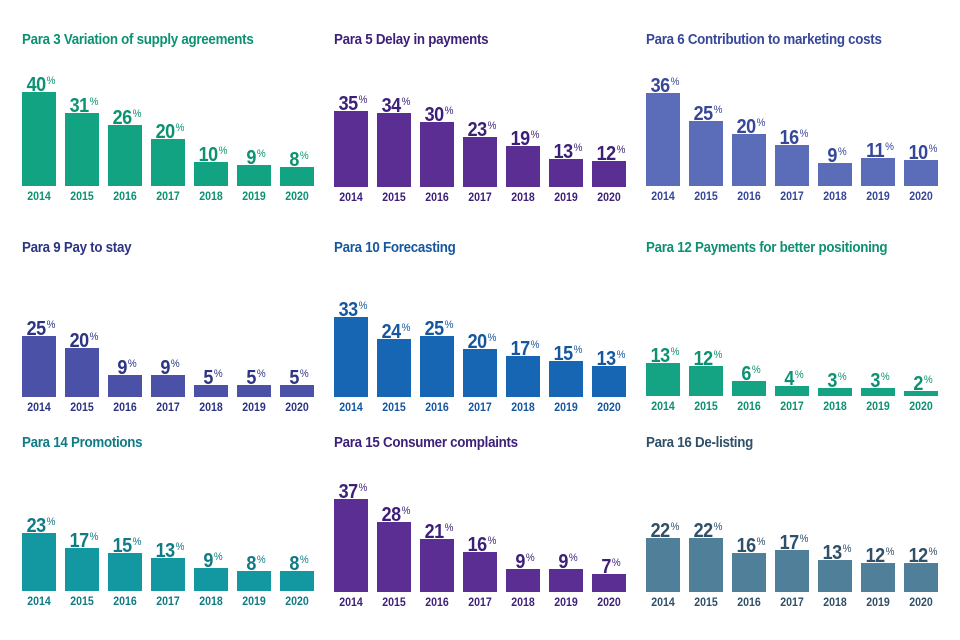 The width and height of the screenshot is (960, 640). What do you see at coordinates (523, 408) in the screenshot?
I see `x-tick-label: 2018` at bounding box center [523, 408].